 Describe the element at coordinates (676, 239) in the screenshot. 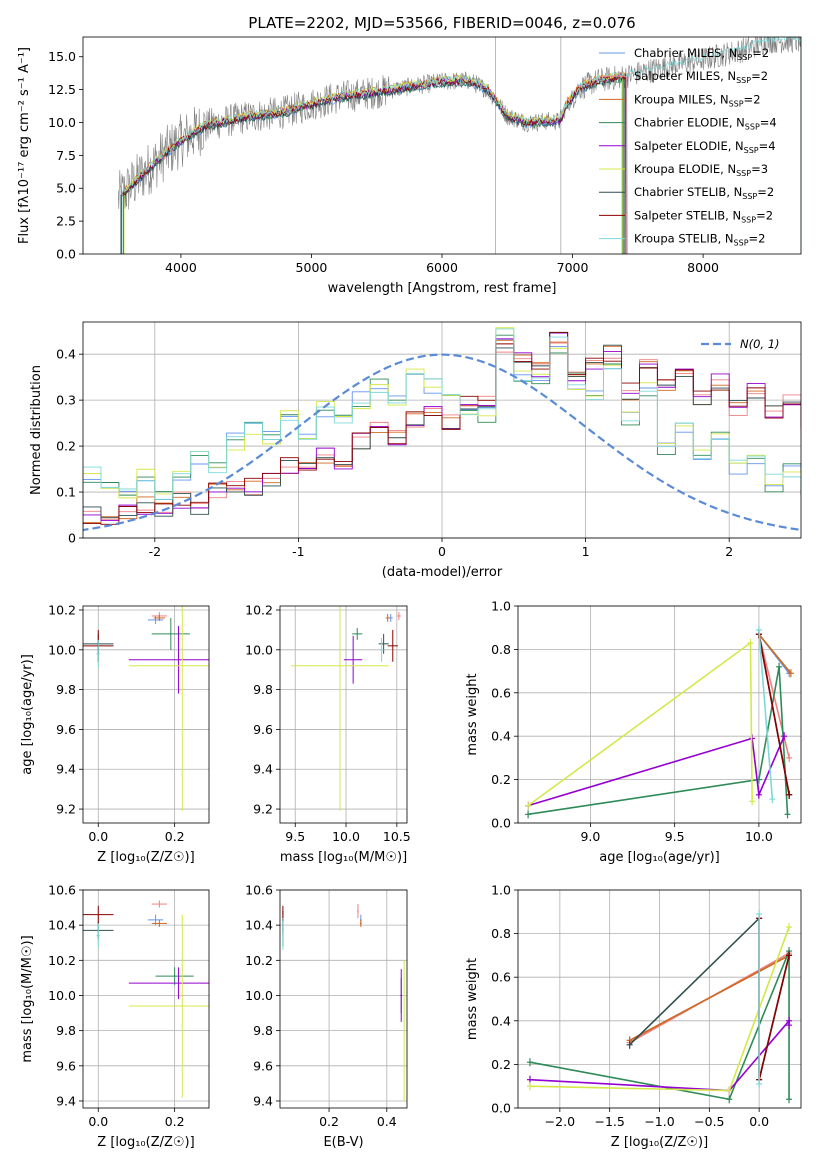

I see `legend-model-name: Kroupa STELIB` at that location.